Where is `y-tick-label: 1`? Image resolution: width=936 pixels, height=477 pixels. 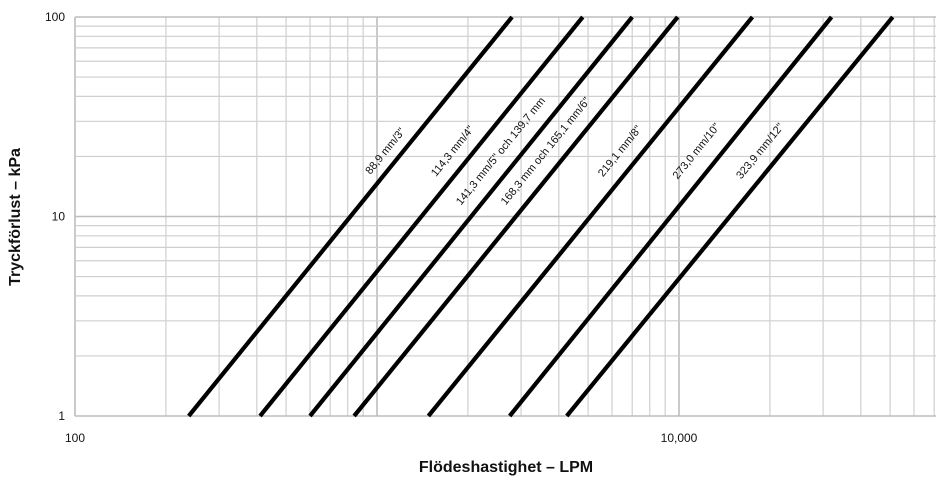
y-tick-label: 1 is located at coordinates (61, 416).